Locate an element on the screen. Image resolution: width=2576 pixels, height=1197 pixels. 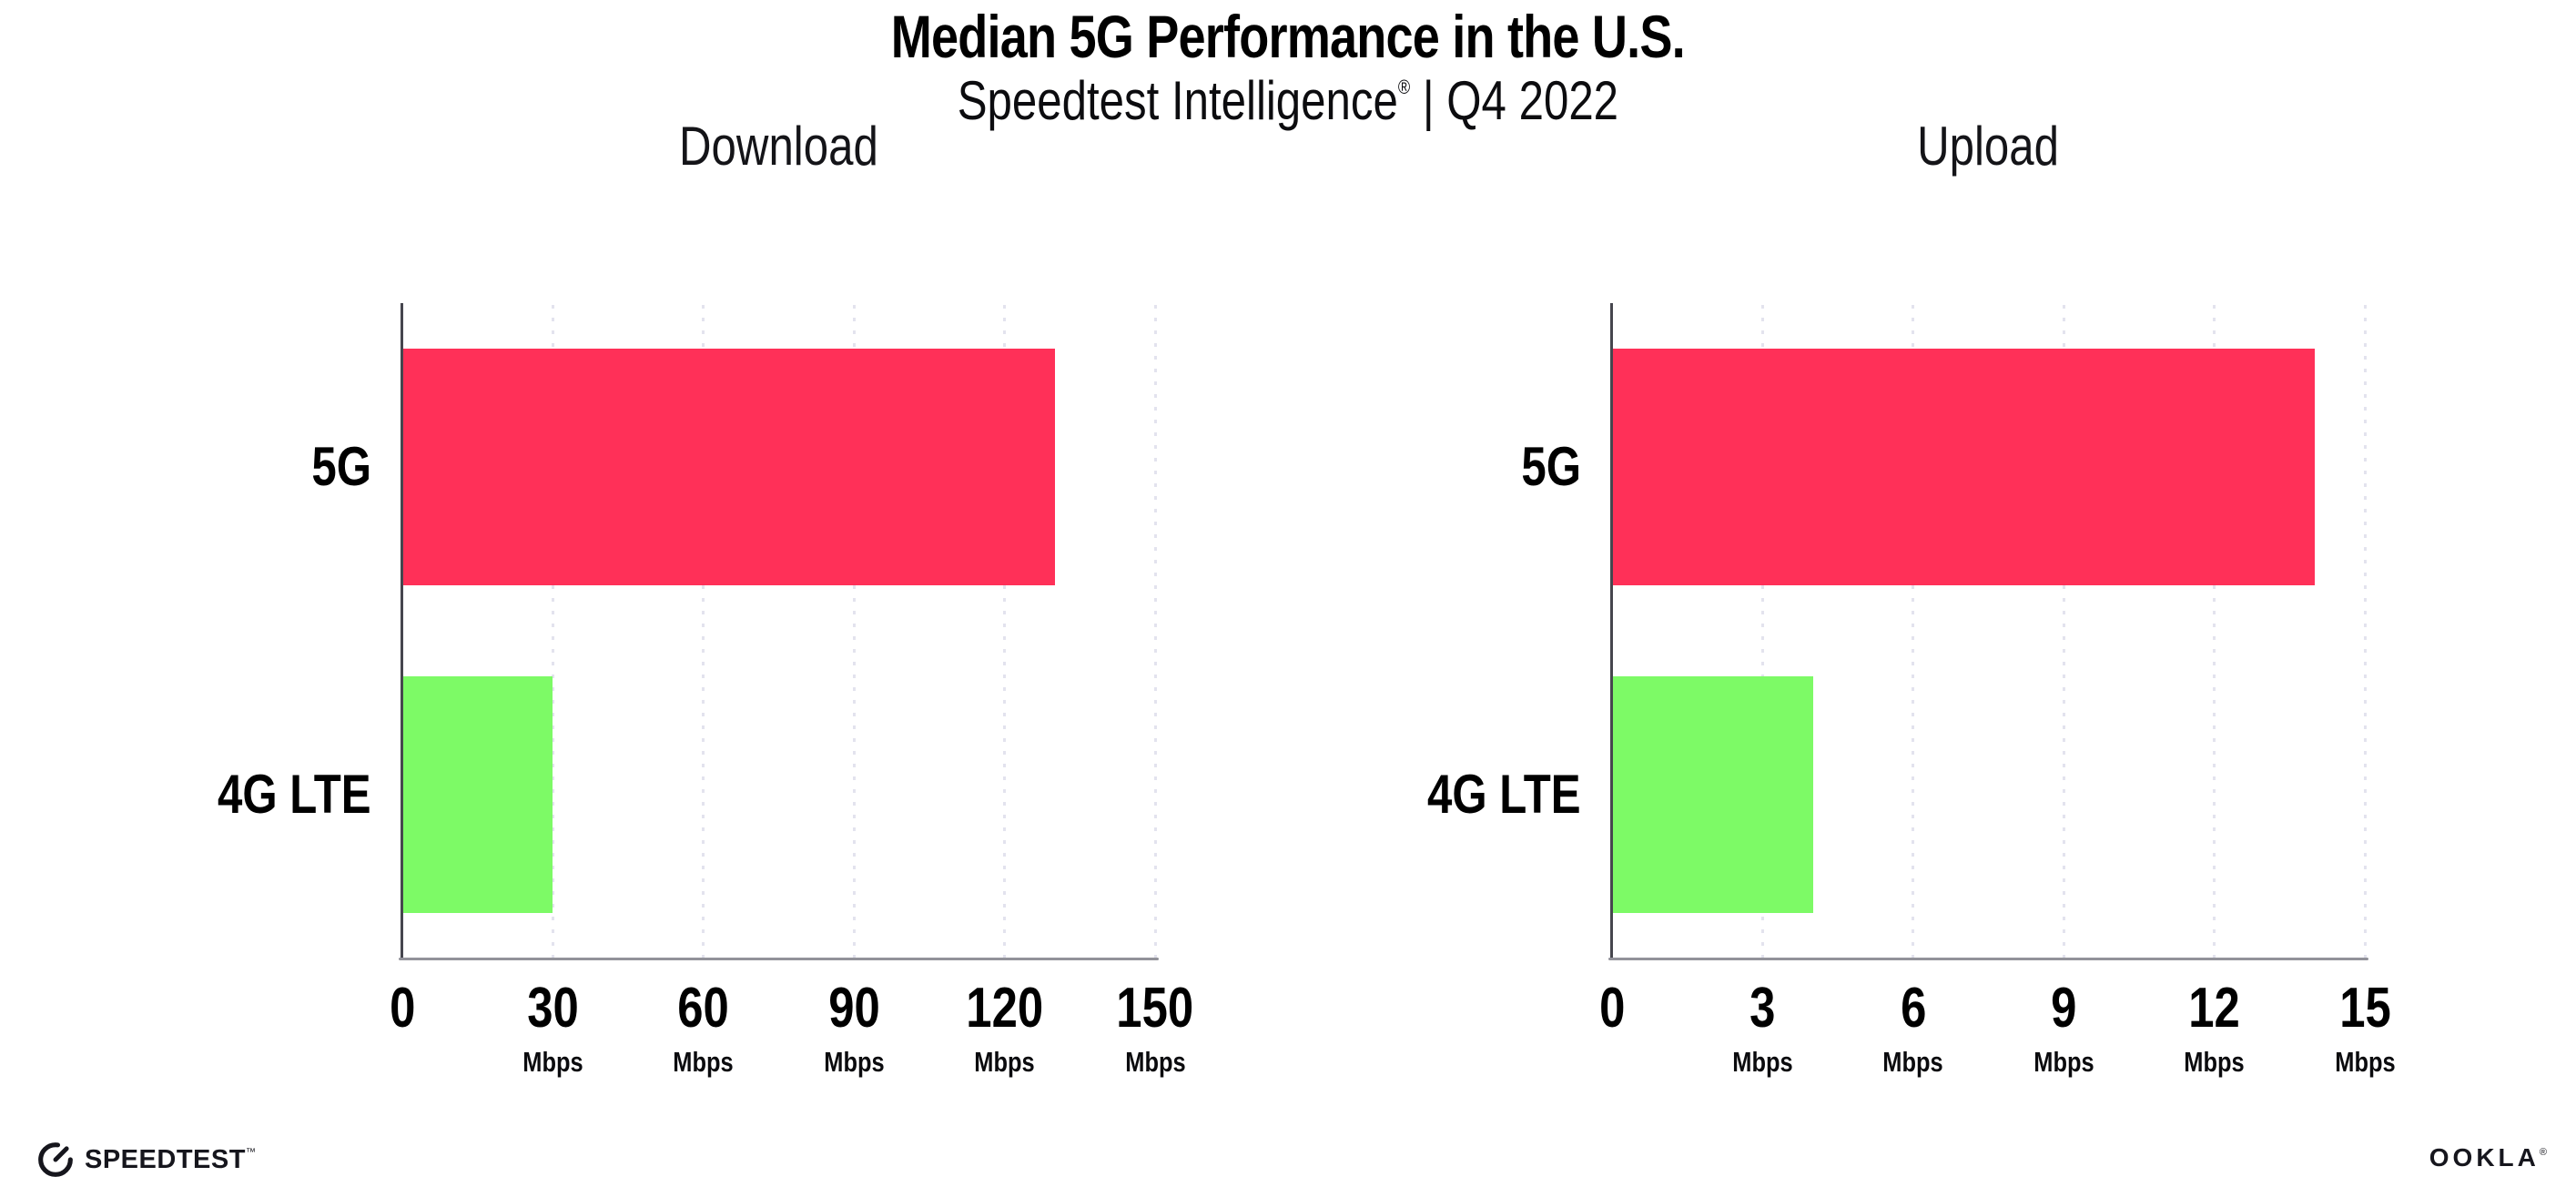
page-title-text: Median 5G Performance in the U.S. is located at coordinates (1288, 37).